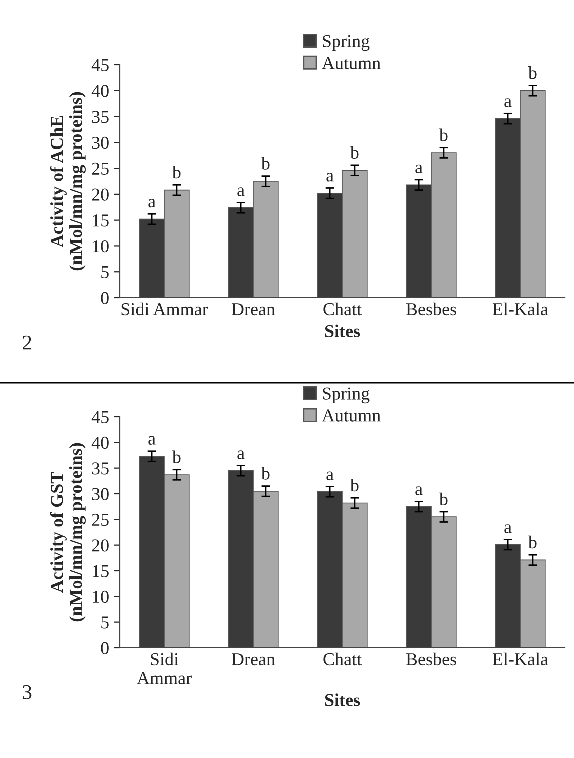 Image resolution: width=574 pixels, height=758 pixels. Describe the element at coordinates (27, 343) in the screenshot. I see `text: 2` at that location.